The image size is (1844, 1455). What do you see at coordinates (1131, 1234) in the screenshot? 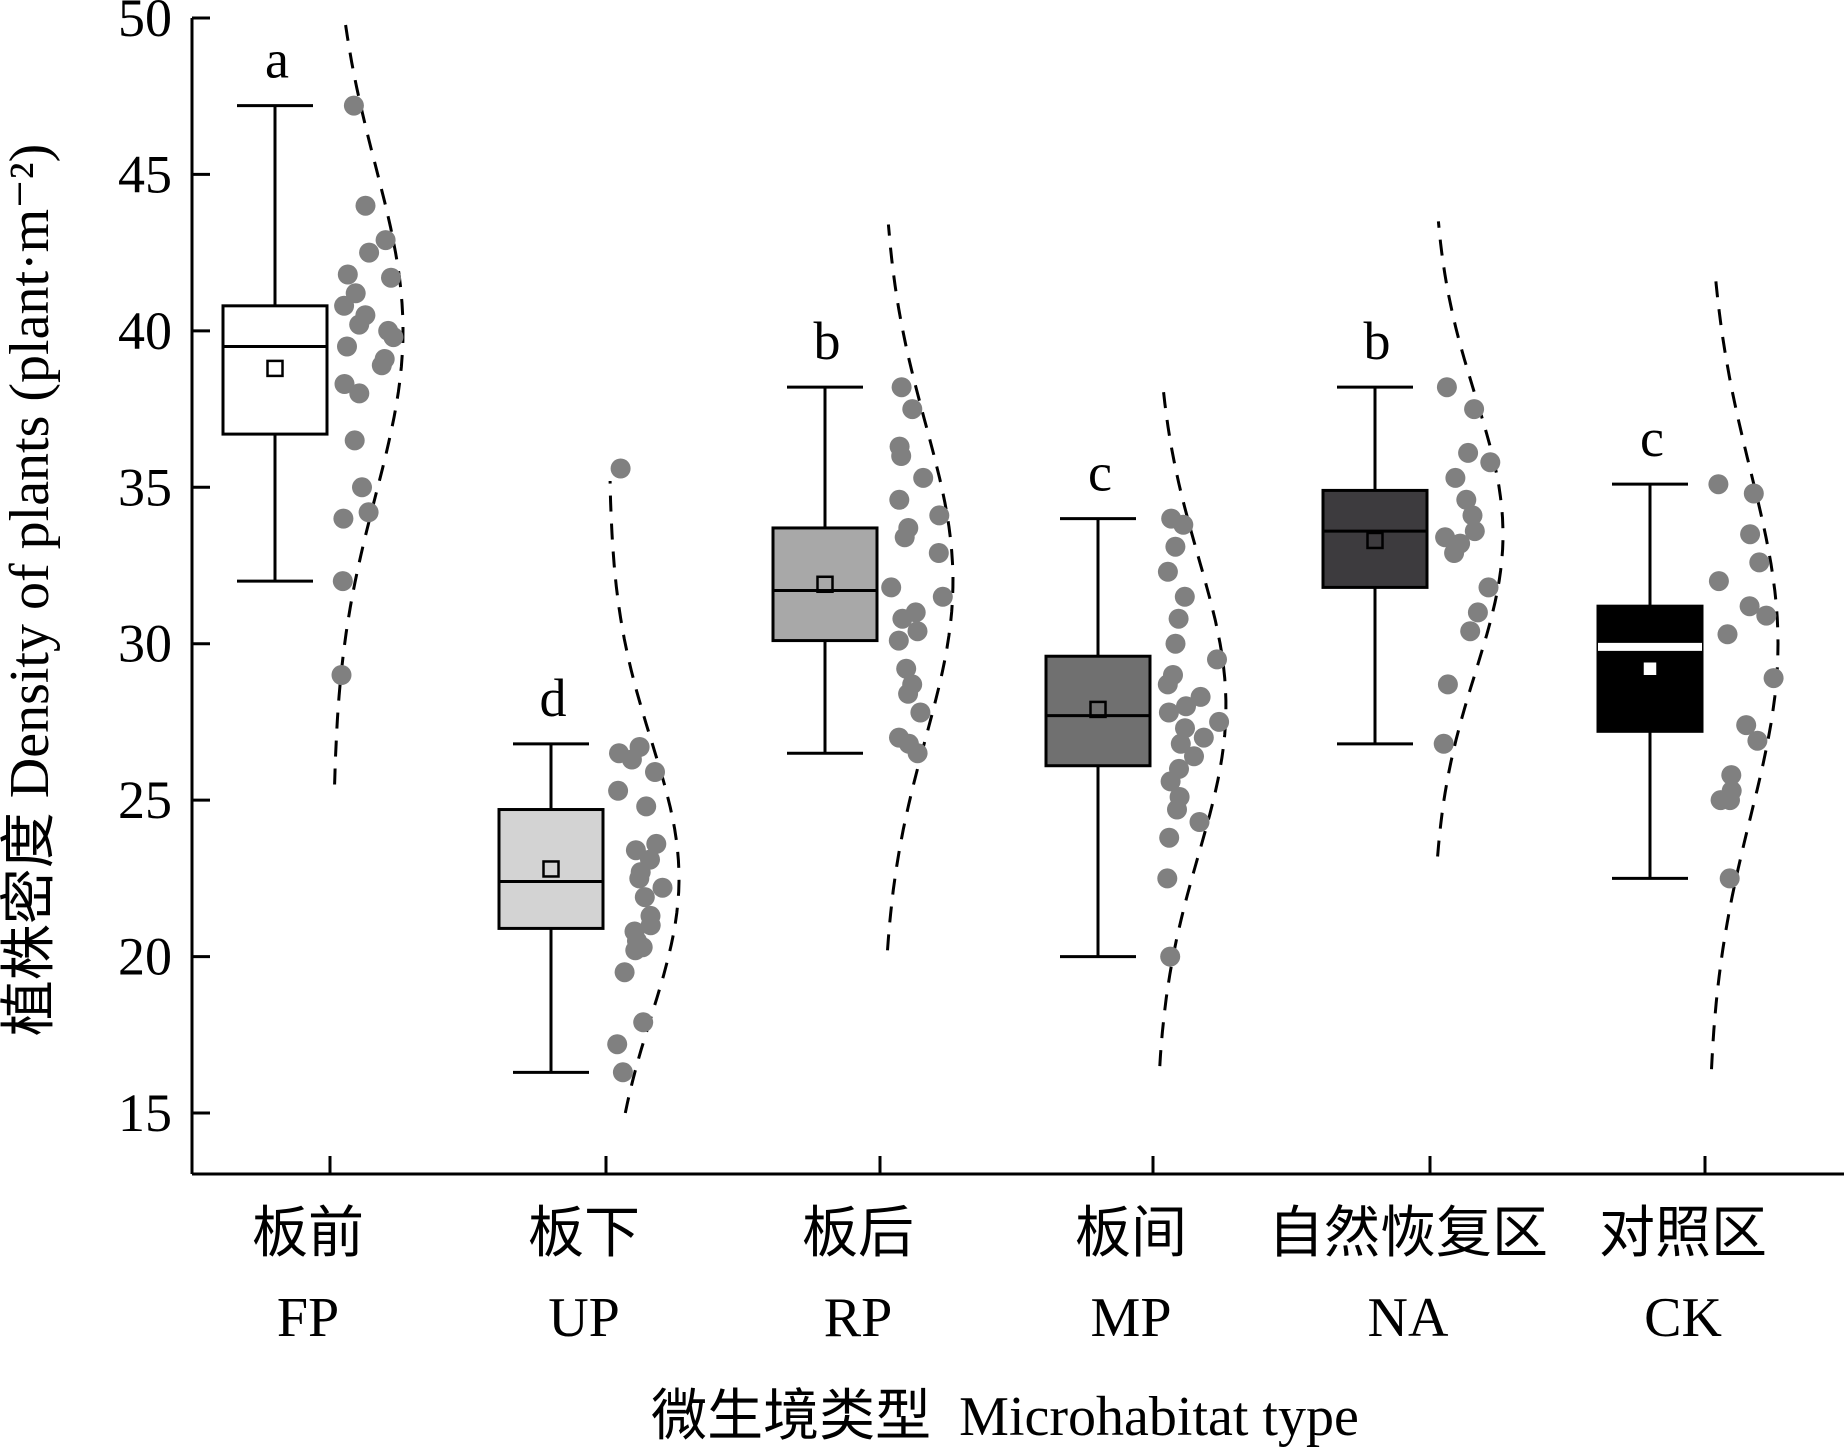
I see `x-category-label-cn: 板间` at bounding box center [1131, 1234].